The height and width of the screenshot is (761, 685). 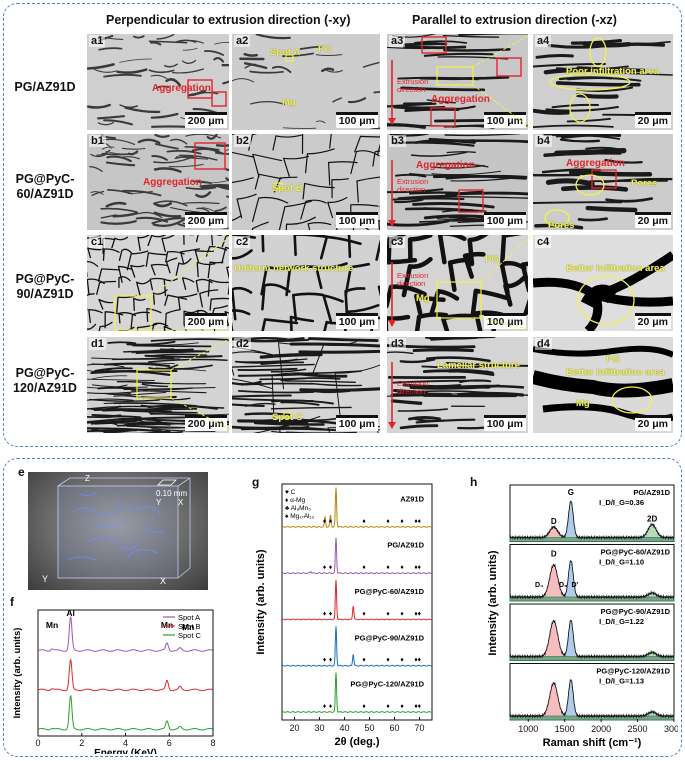 I want to click on ann-b4-pores-1: Pores, so click(x=644, y=183).